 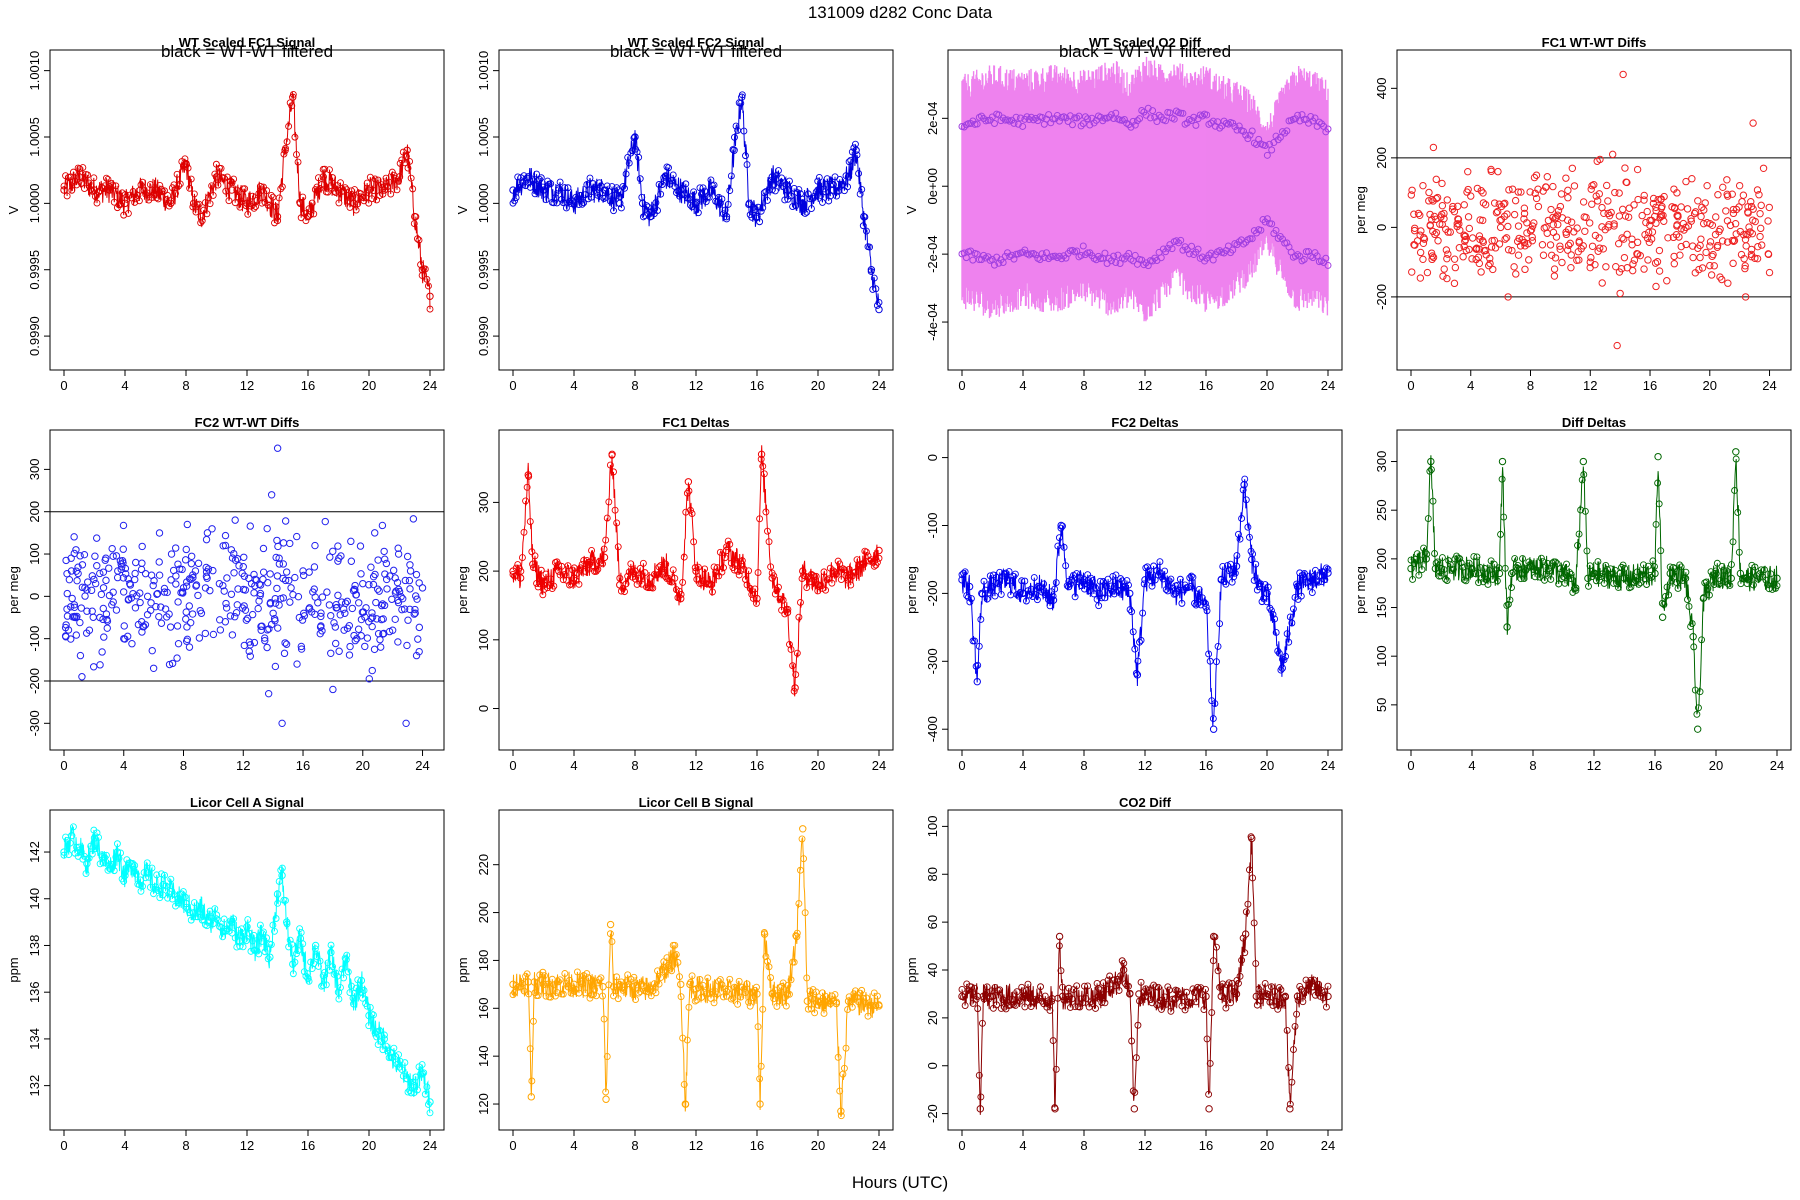 I want to click on x-tick-label: 12, so click(x=1145, y=385).